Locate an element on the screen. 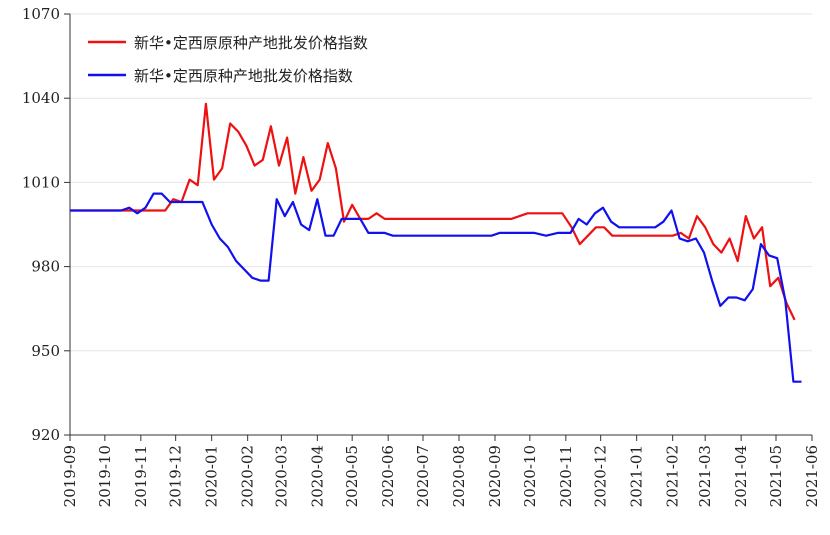  x-tick-label: 2021-05 is located at coordinates (776, 476).